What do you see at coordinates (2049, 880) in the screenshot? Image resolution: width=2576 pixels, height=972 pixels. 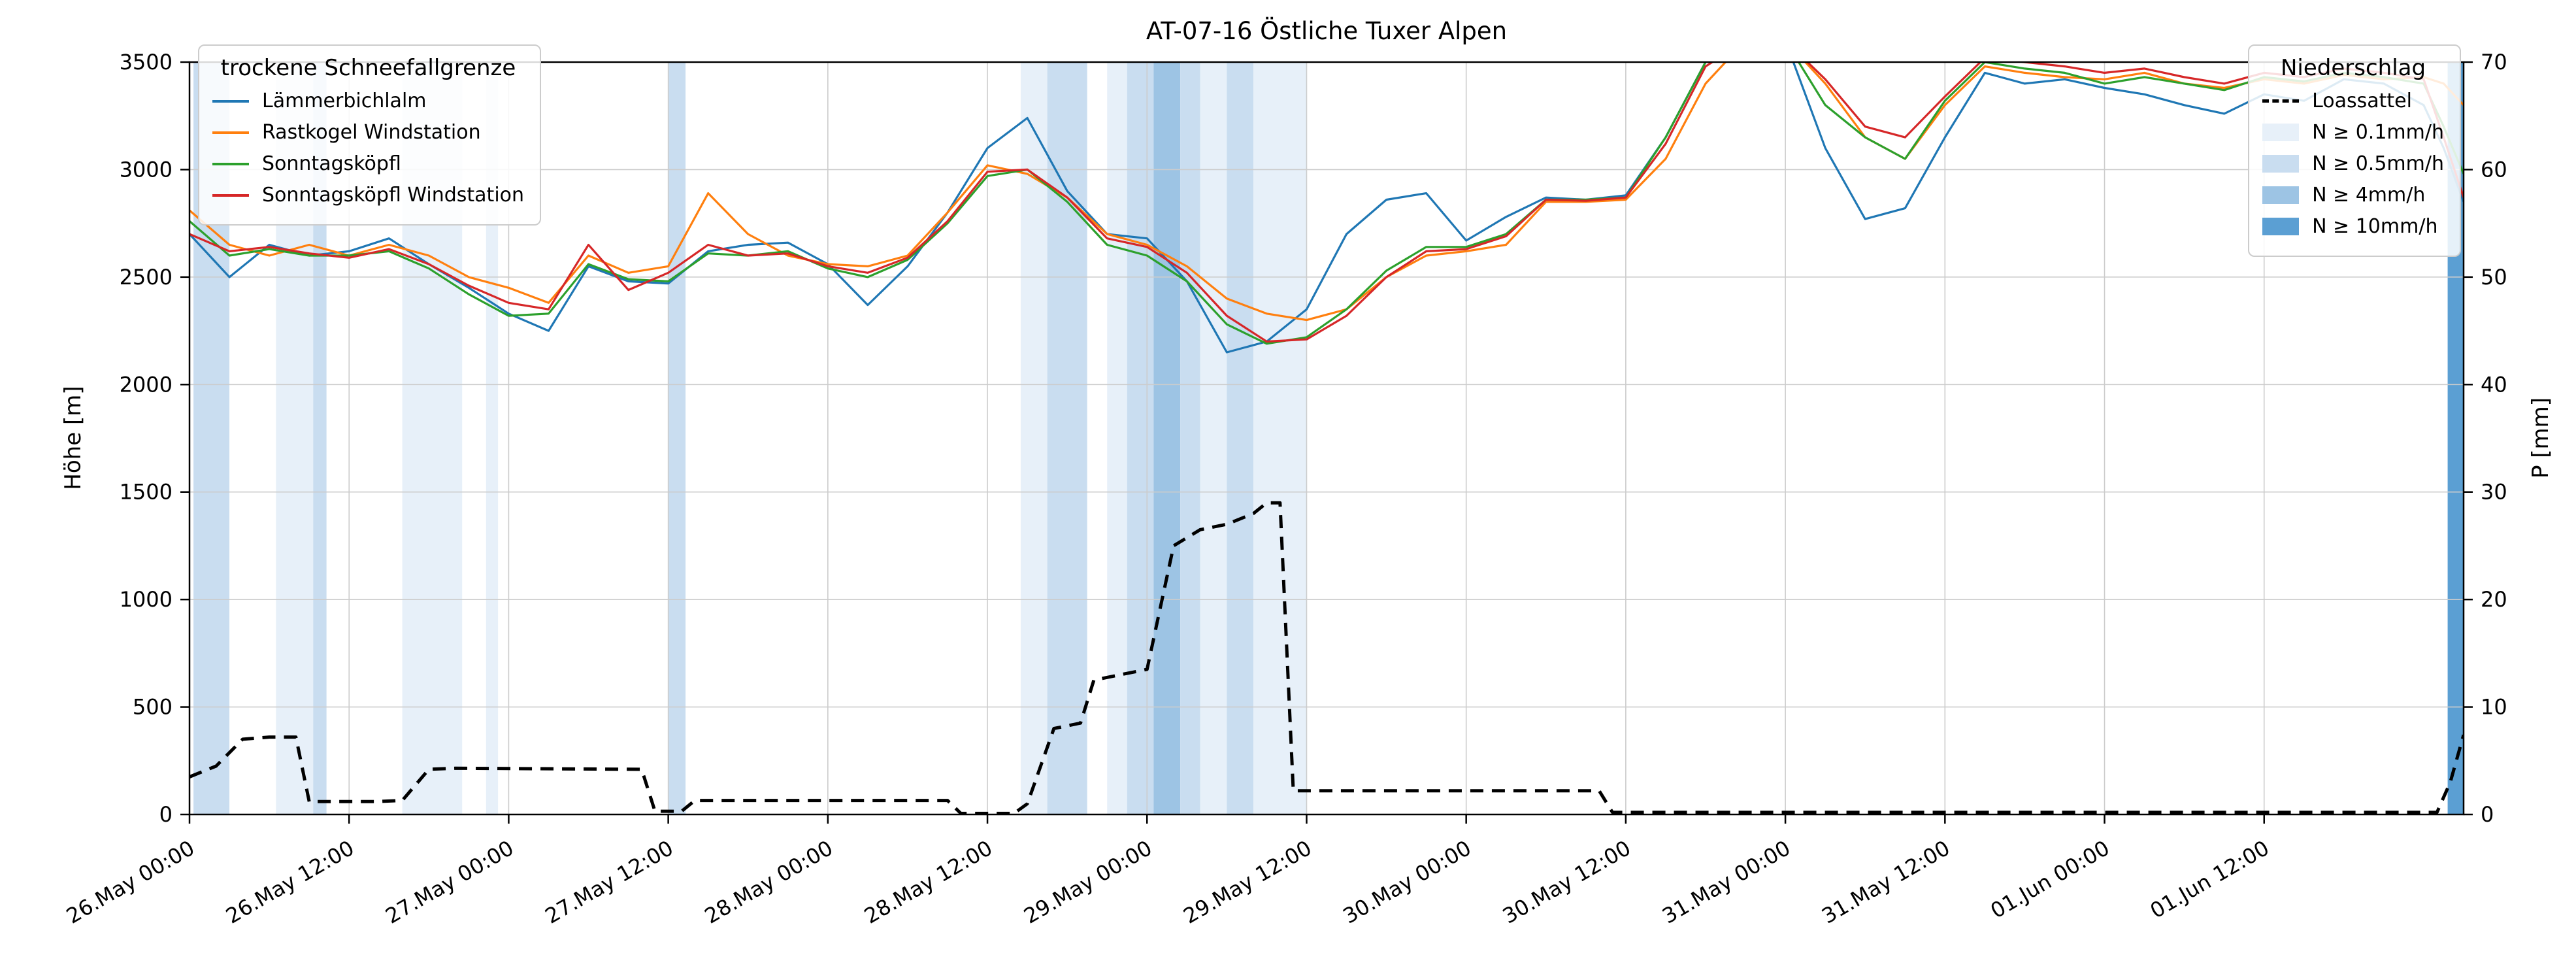 I see `x-tick-label: 01.Jun 00:00` at bounding box center [2049, 880].